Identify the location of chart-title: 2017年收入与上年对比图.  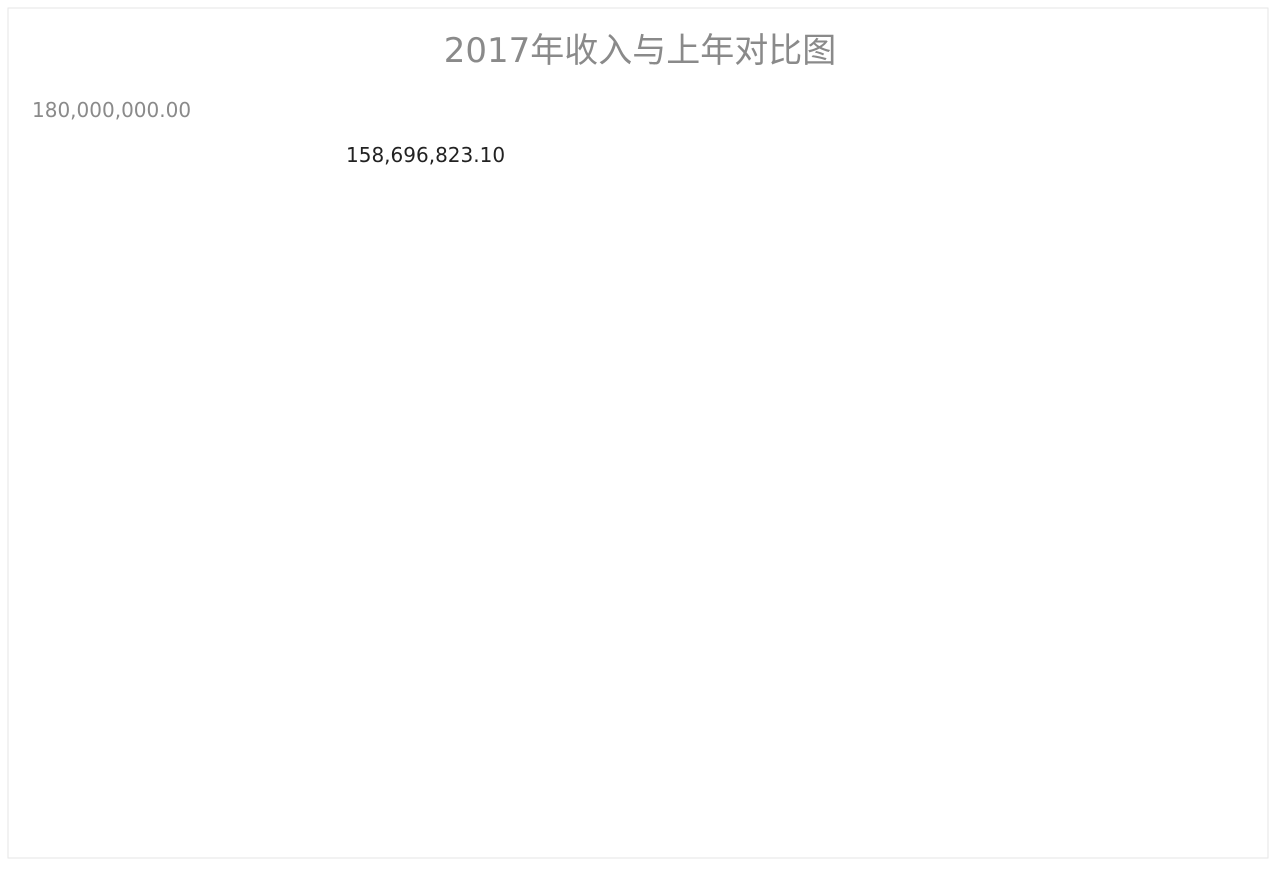
(640, 51).